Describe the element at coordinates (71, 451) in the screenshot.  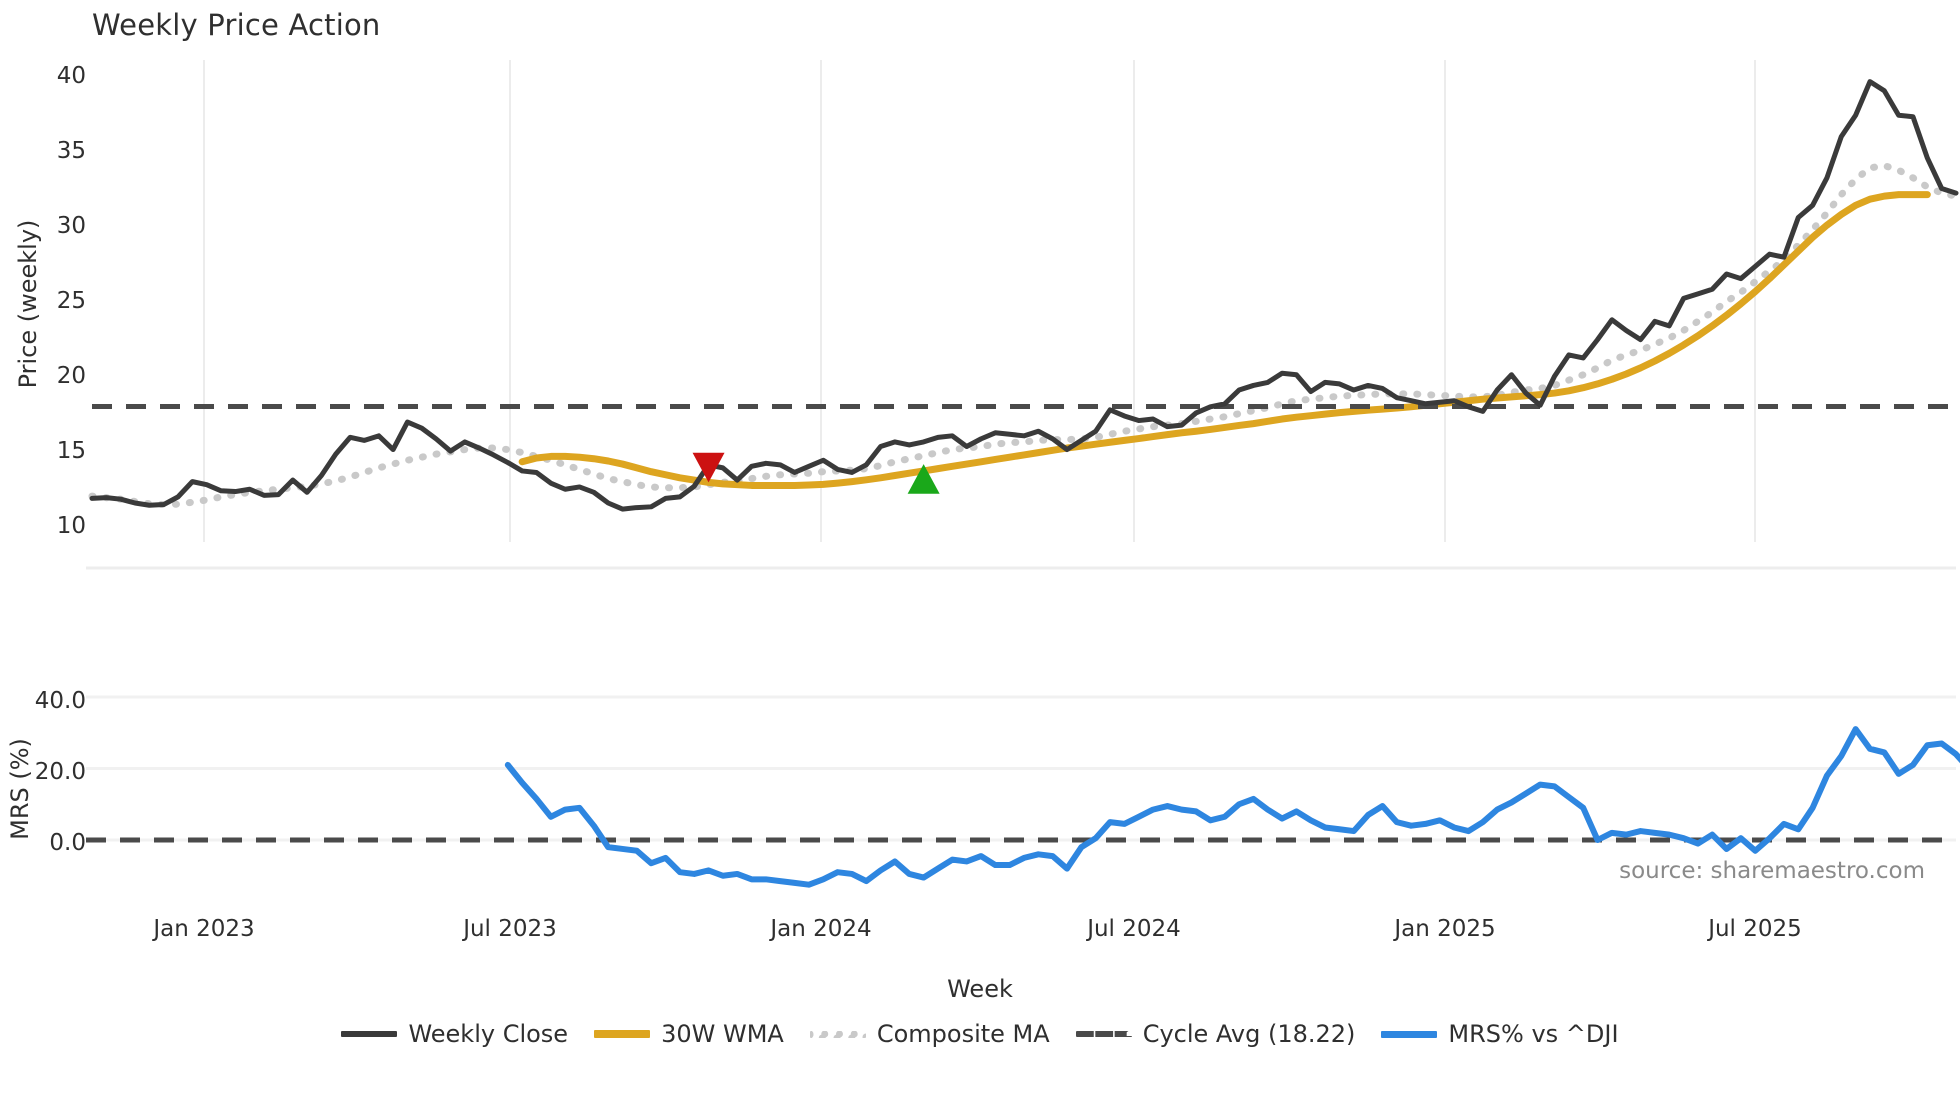
I see `price-ytick-15: 15` at that location.